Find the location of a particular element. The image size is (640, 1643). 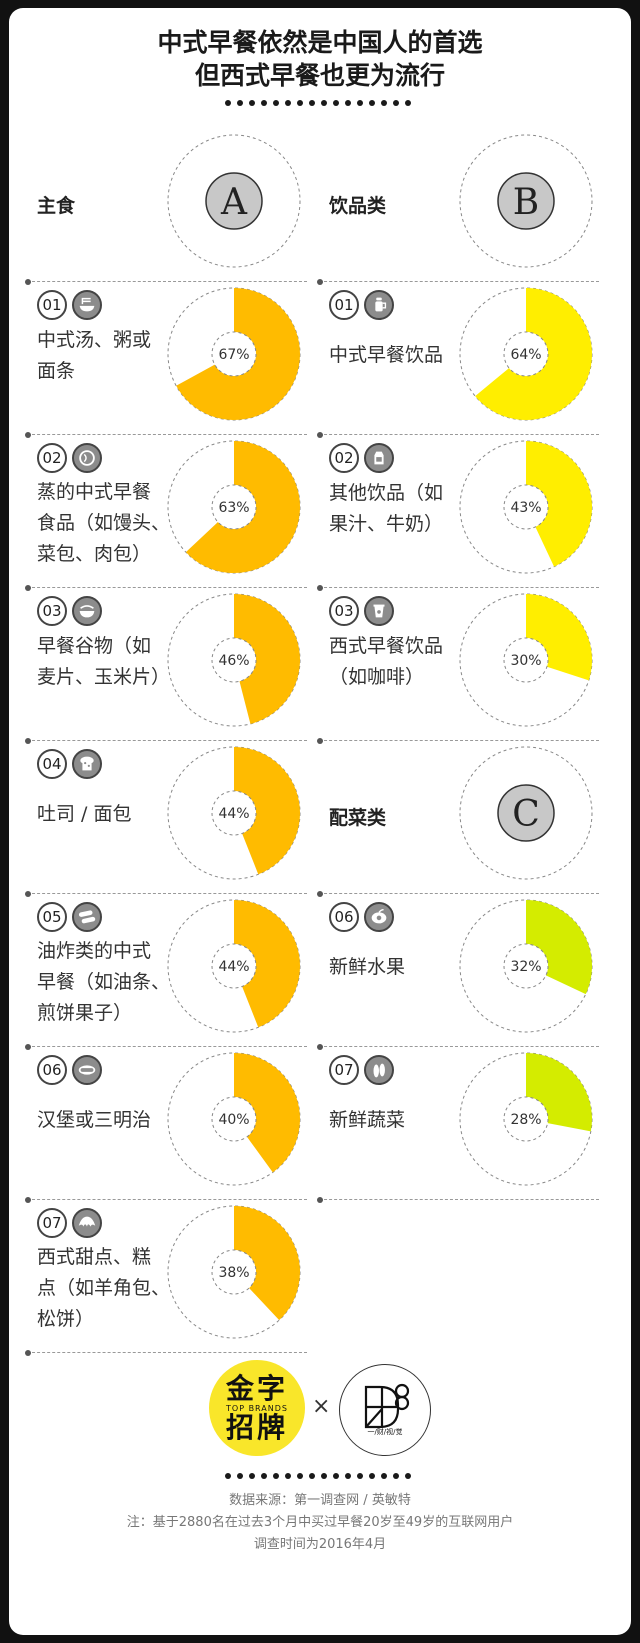

fruit-icon is located at coordinates (379, 917).